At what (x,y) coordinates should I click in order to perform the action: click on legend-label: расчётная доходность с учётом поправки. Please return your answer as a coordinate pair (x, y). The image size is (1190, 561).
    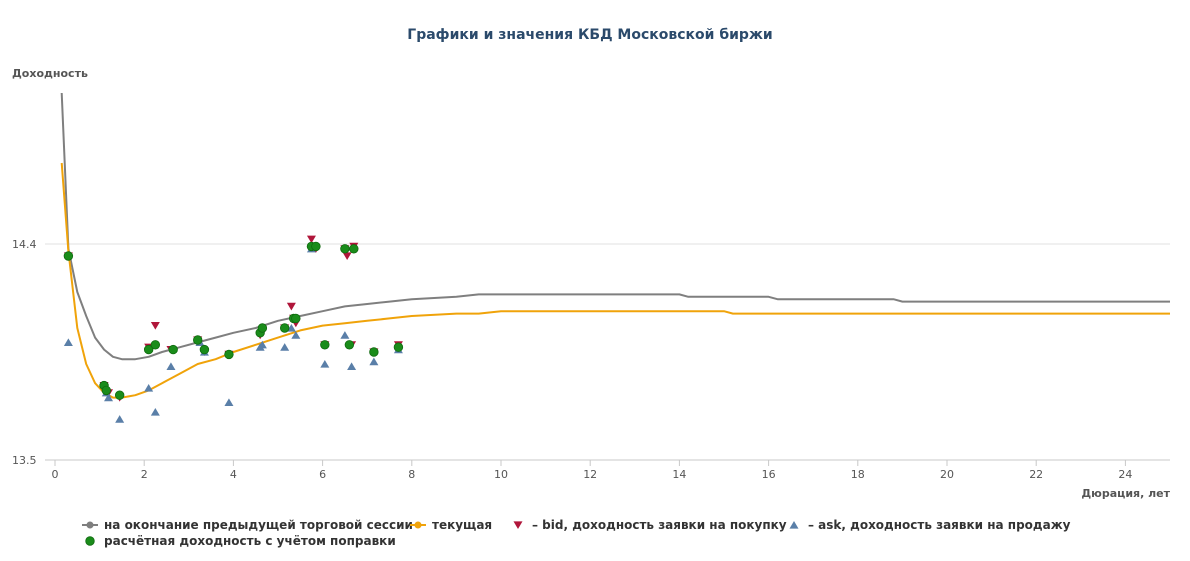
    Looking at the image, I should click on (250, 541).